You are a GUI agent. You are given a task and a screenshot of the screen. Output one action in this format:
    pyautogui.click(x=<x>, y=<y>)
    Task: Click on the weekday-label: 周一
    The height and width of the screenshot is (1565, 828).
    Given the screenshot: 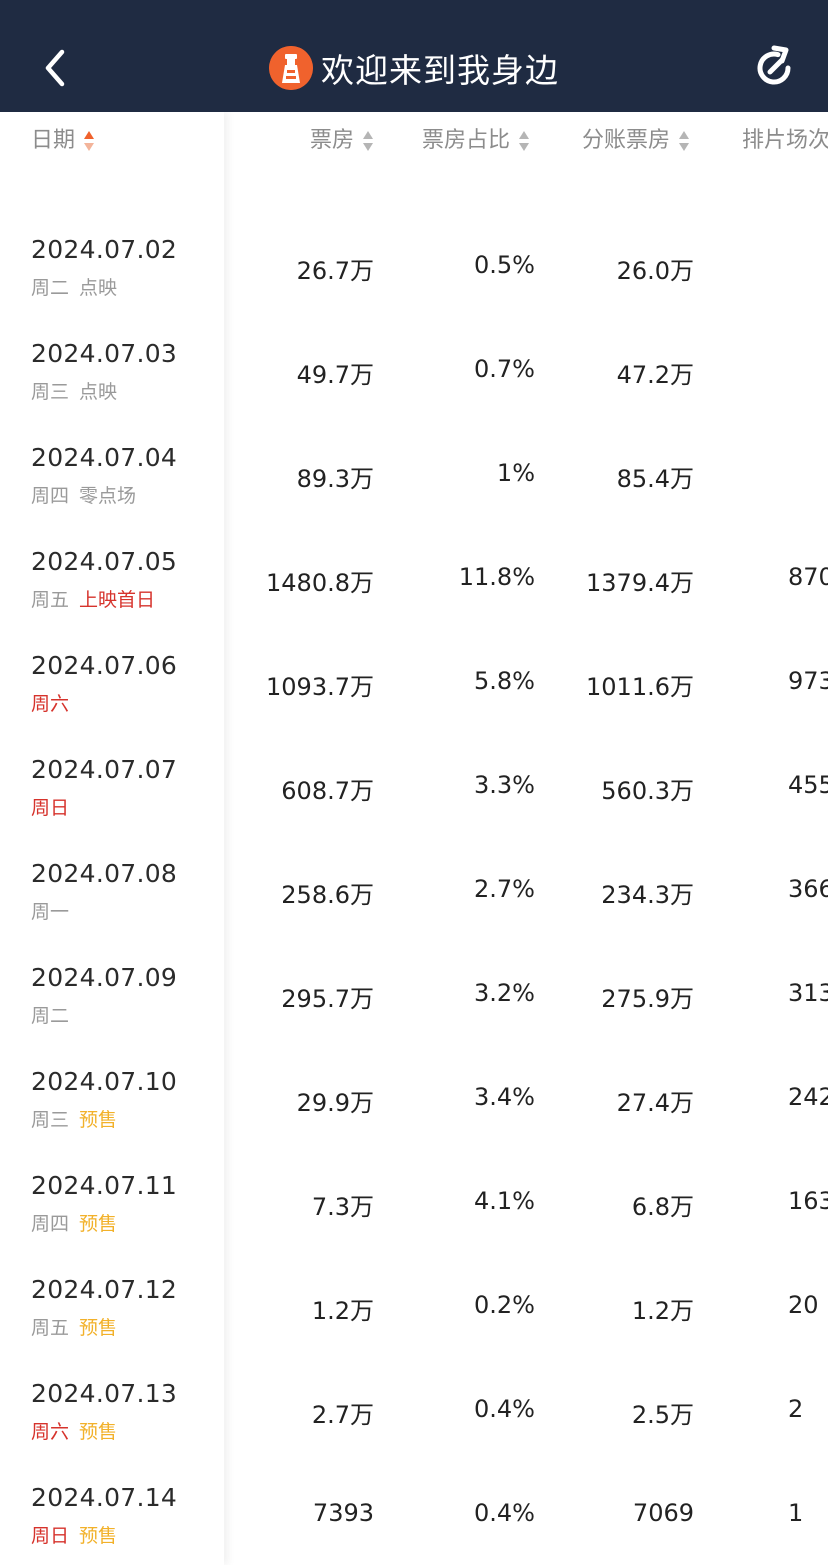 What is the action you would take?
    pyautogui.click(x=50, y=912)
    